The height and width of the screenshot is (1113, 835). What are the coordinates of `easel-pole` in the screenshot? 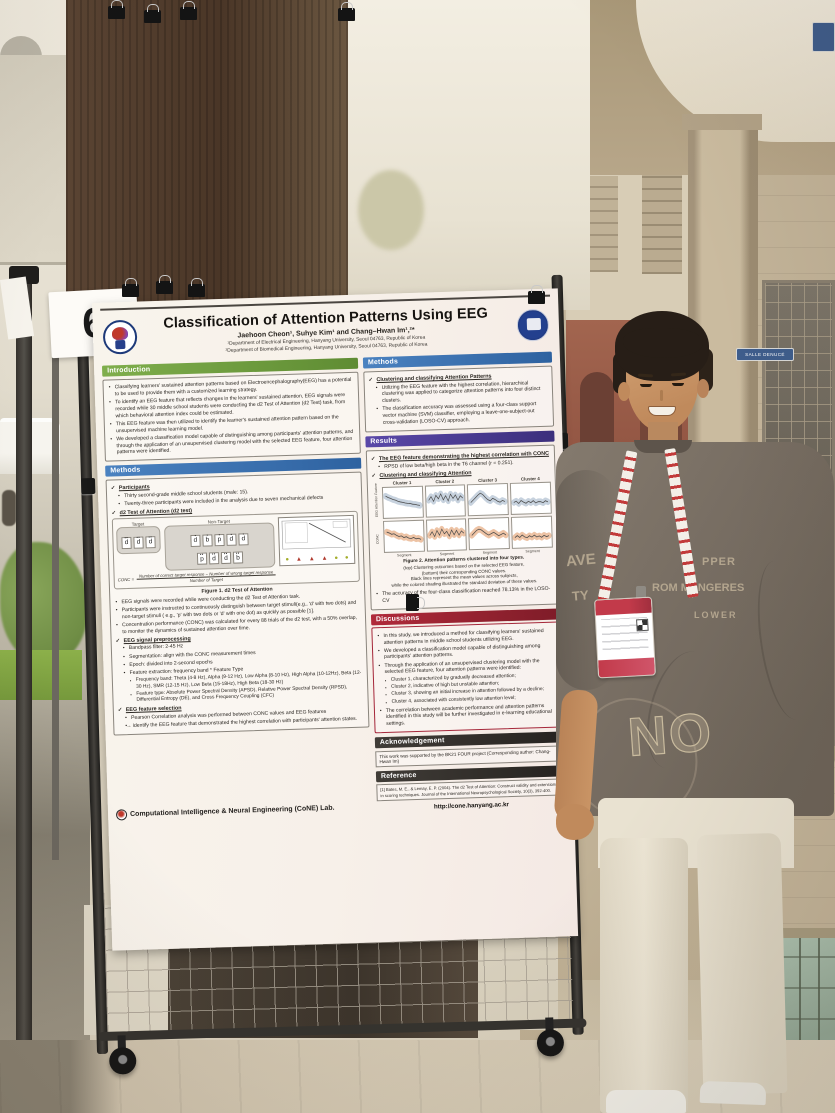 It's located at (24, 666).